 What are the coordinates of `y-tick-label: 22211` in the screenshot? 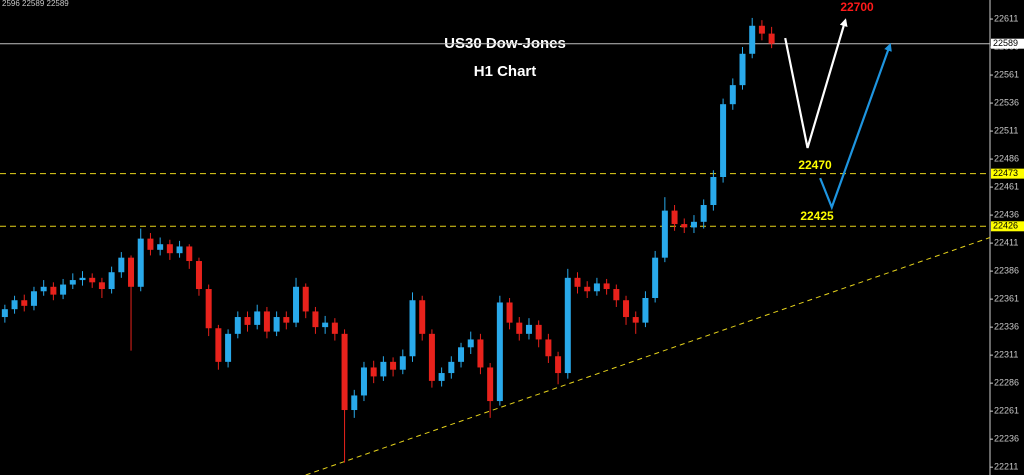 It's located at (1006, 467).